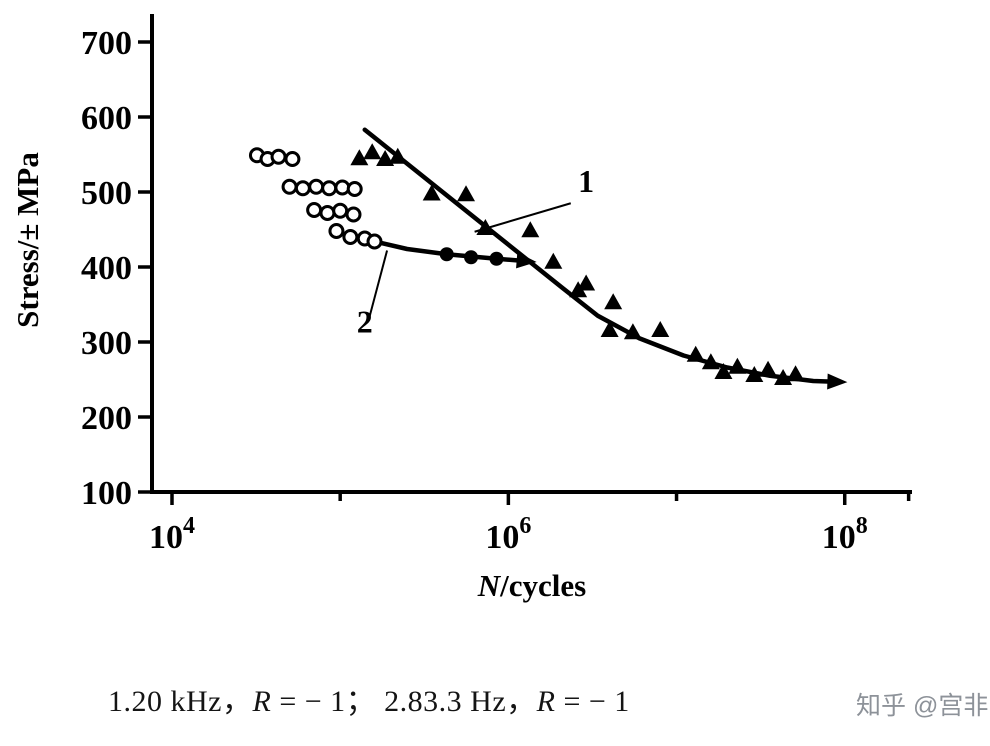 The width and height of the screenshot is (990, 746). What do you see at coordinates (922, 706) in the screenshot?
I see `zhihu-watermark: 知乎 @宫非` at bounding box center [922, 706].